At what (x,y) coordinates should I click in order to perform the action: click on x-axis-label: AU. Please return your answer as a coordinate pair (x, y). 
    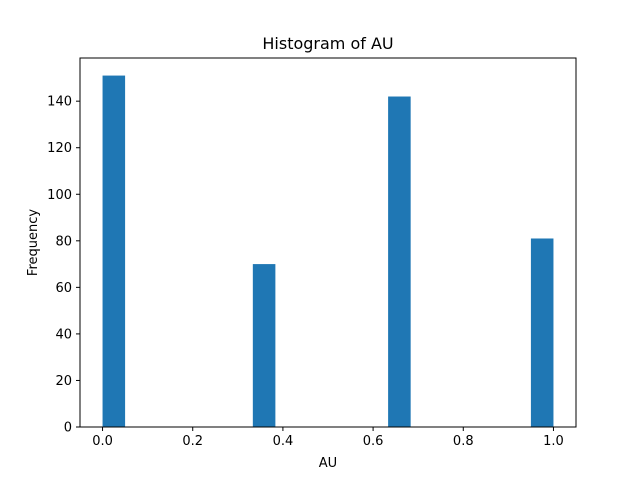
    Looking at the image, I should click on (328, 463).